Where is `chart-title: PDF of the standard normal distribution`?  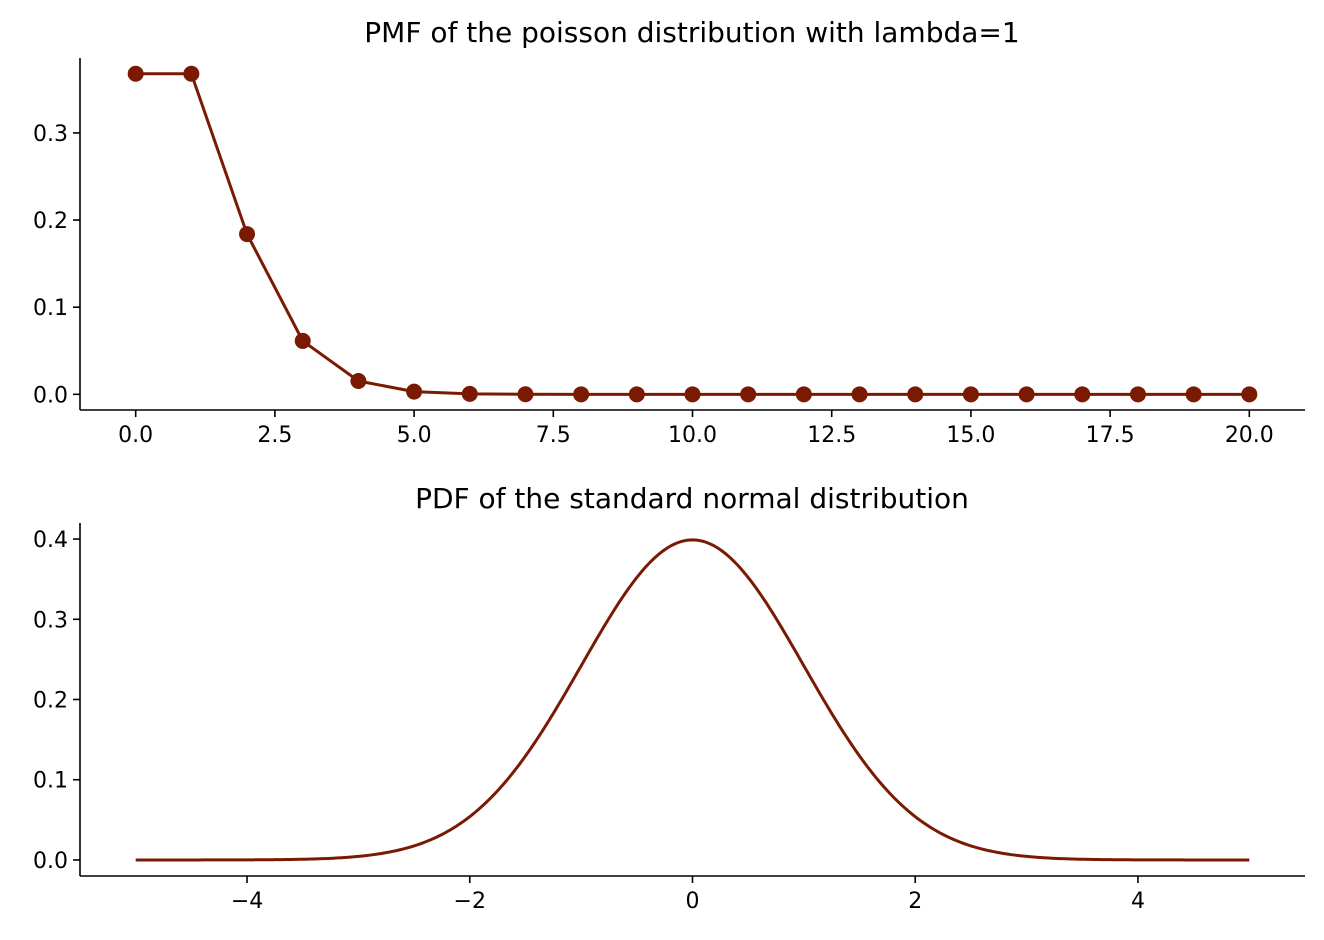 chart-title: PDF of the standard normal distribution is located at coordinates (692, 498).